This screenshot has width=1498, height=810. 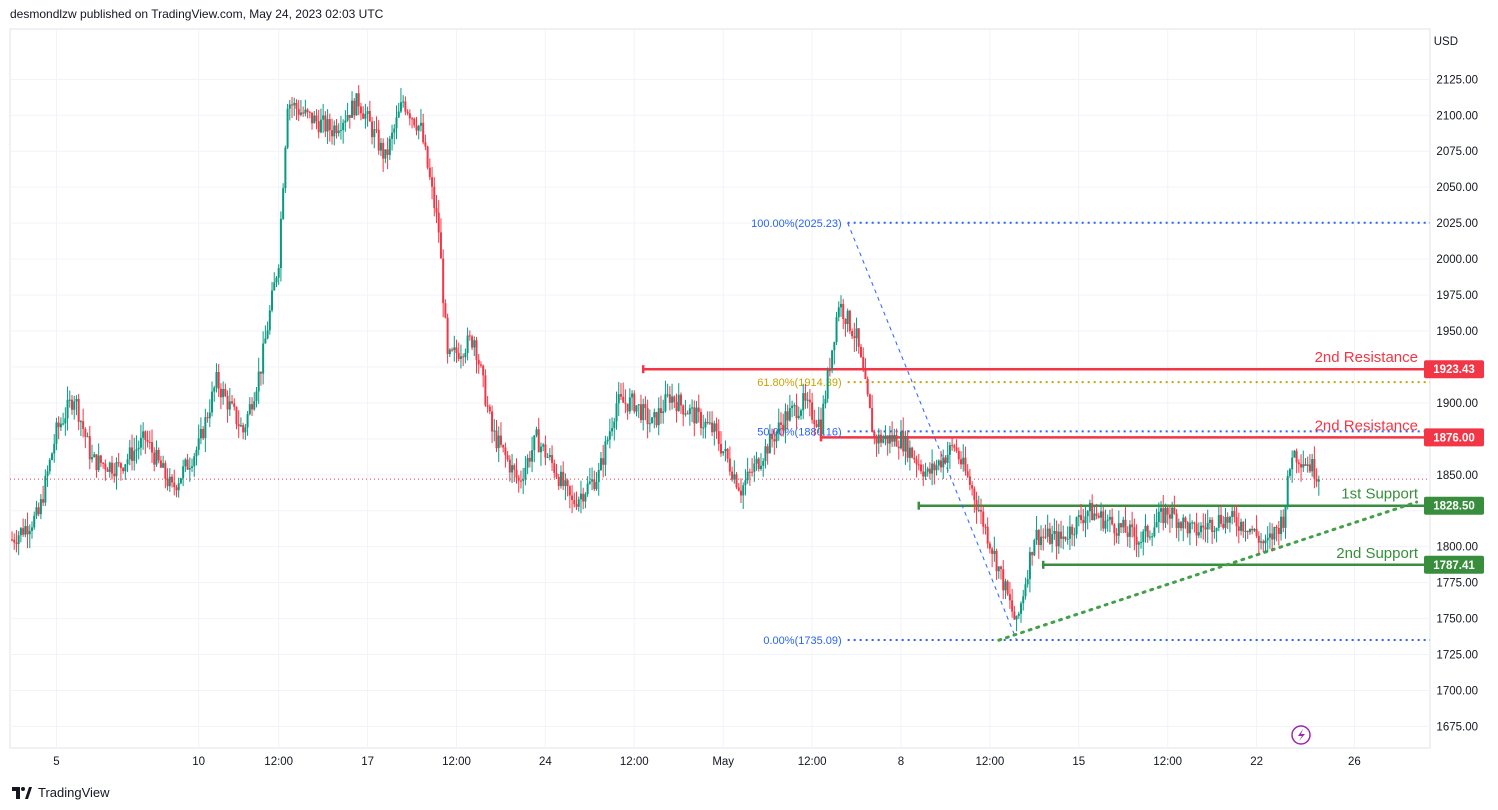 I want to click on fib-label: 0.00%(1735.09), so click(x=802, y=641).